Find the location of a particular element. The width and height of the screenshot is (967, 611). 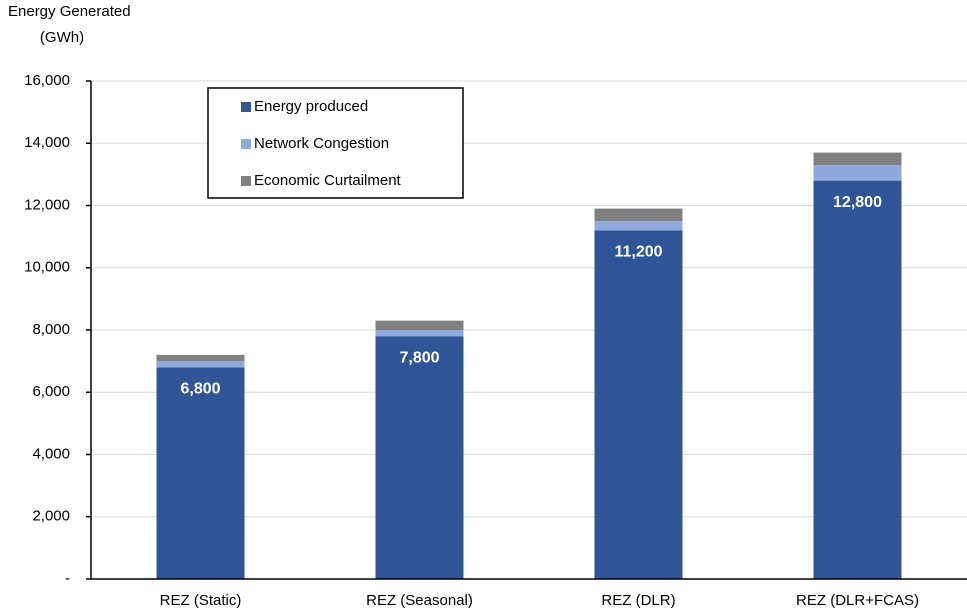

x-tick-label: REZ (DLR) is located at coordinates (638, 600).